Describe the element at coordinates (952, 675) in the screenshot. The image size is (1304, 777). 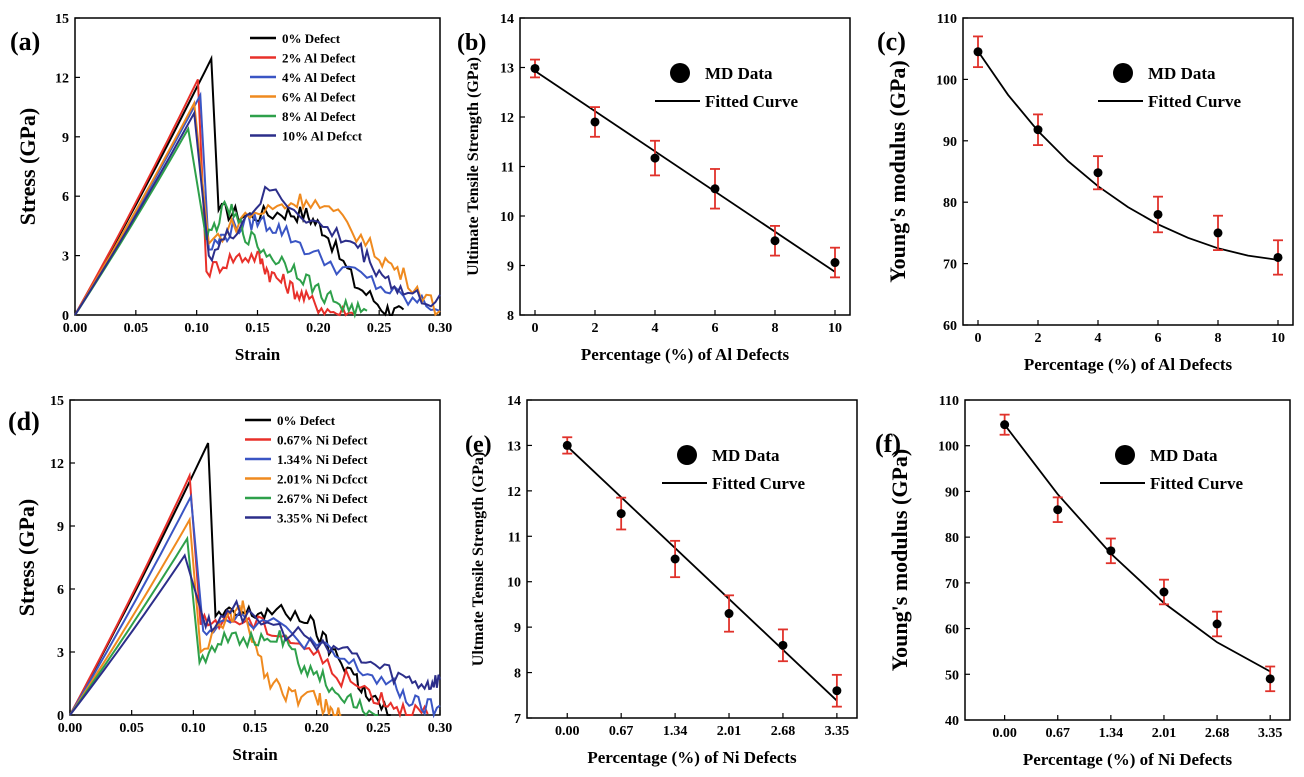
I see `y-tick-label: 50` at that location.